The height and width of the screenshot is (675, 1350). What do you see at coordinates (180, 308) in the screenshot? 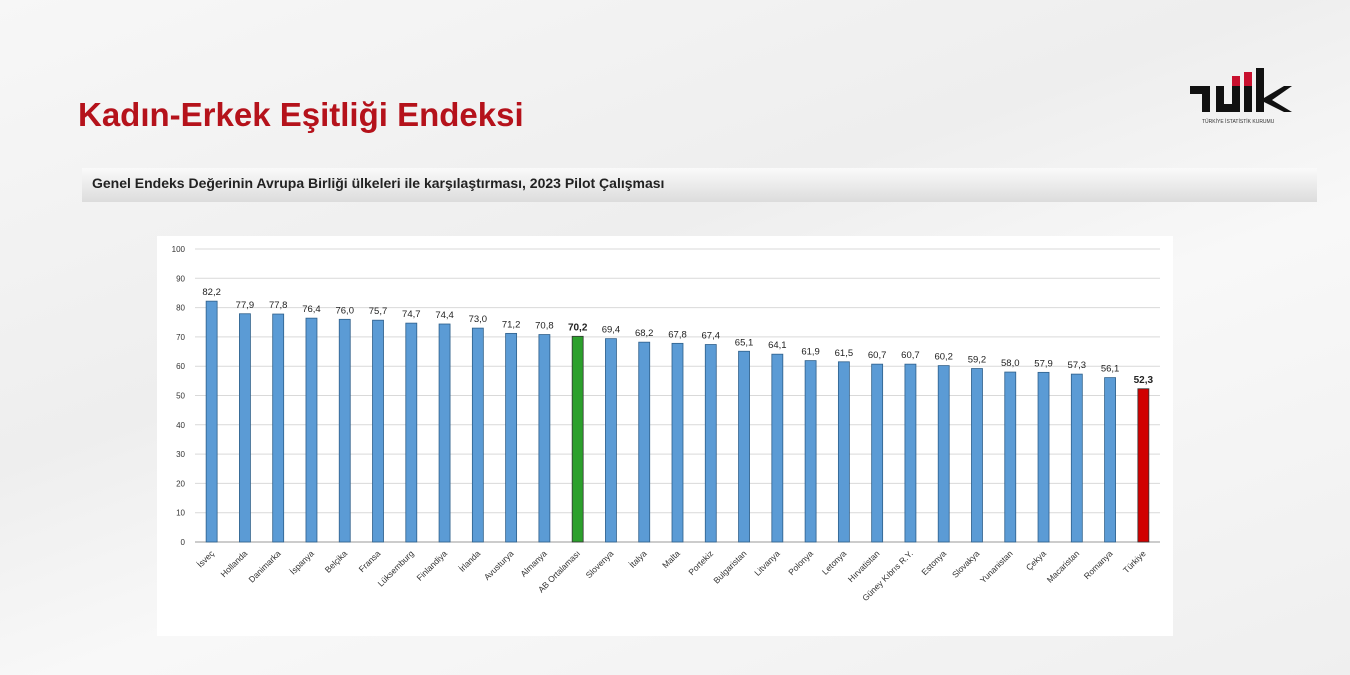
I see `y-tick-label: 80` at bounding box center [180, 308].